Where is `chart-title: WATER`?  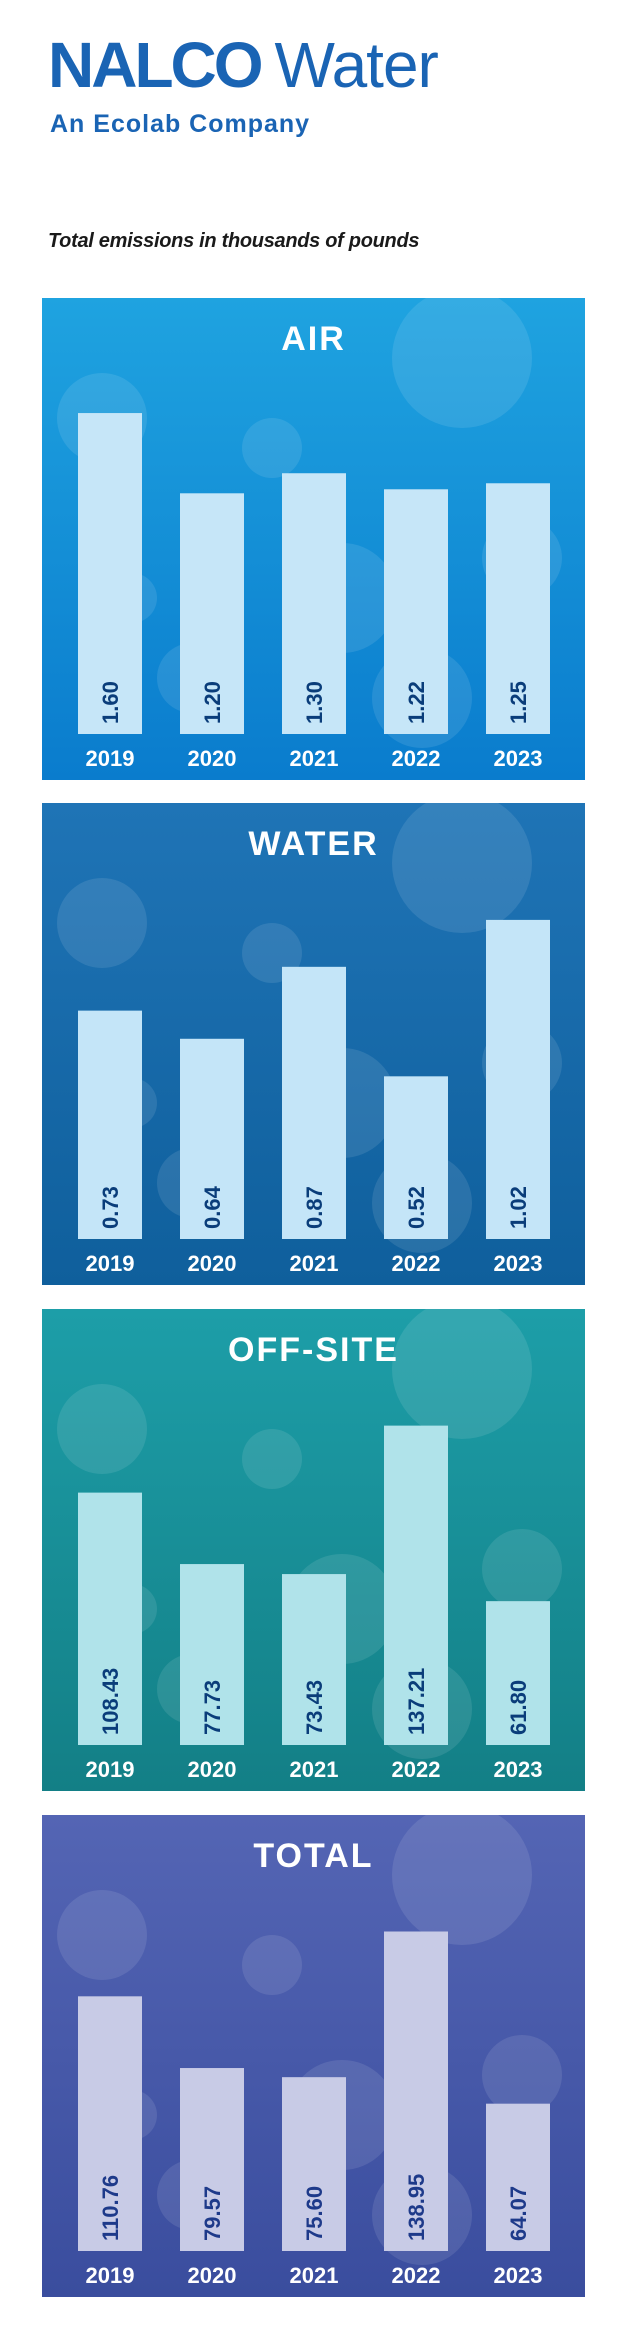
chart-title: WATER is located at coordinates (313, 844).